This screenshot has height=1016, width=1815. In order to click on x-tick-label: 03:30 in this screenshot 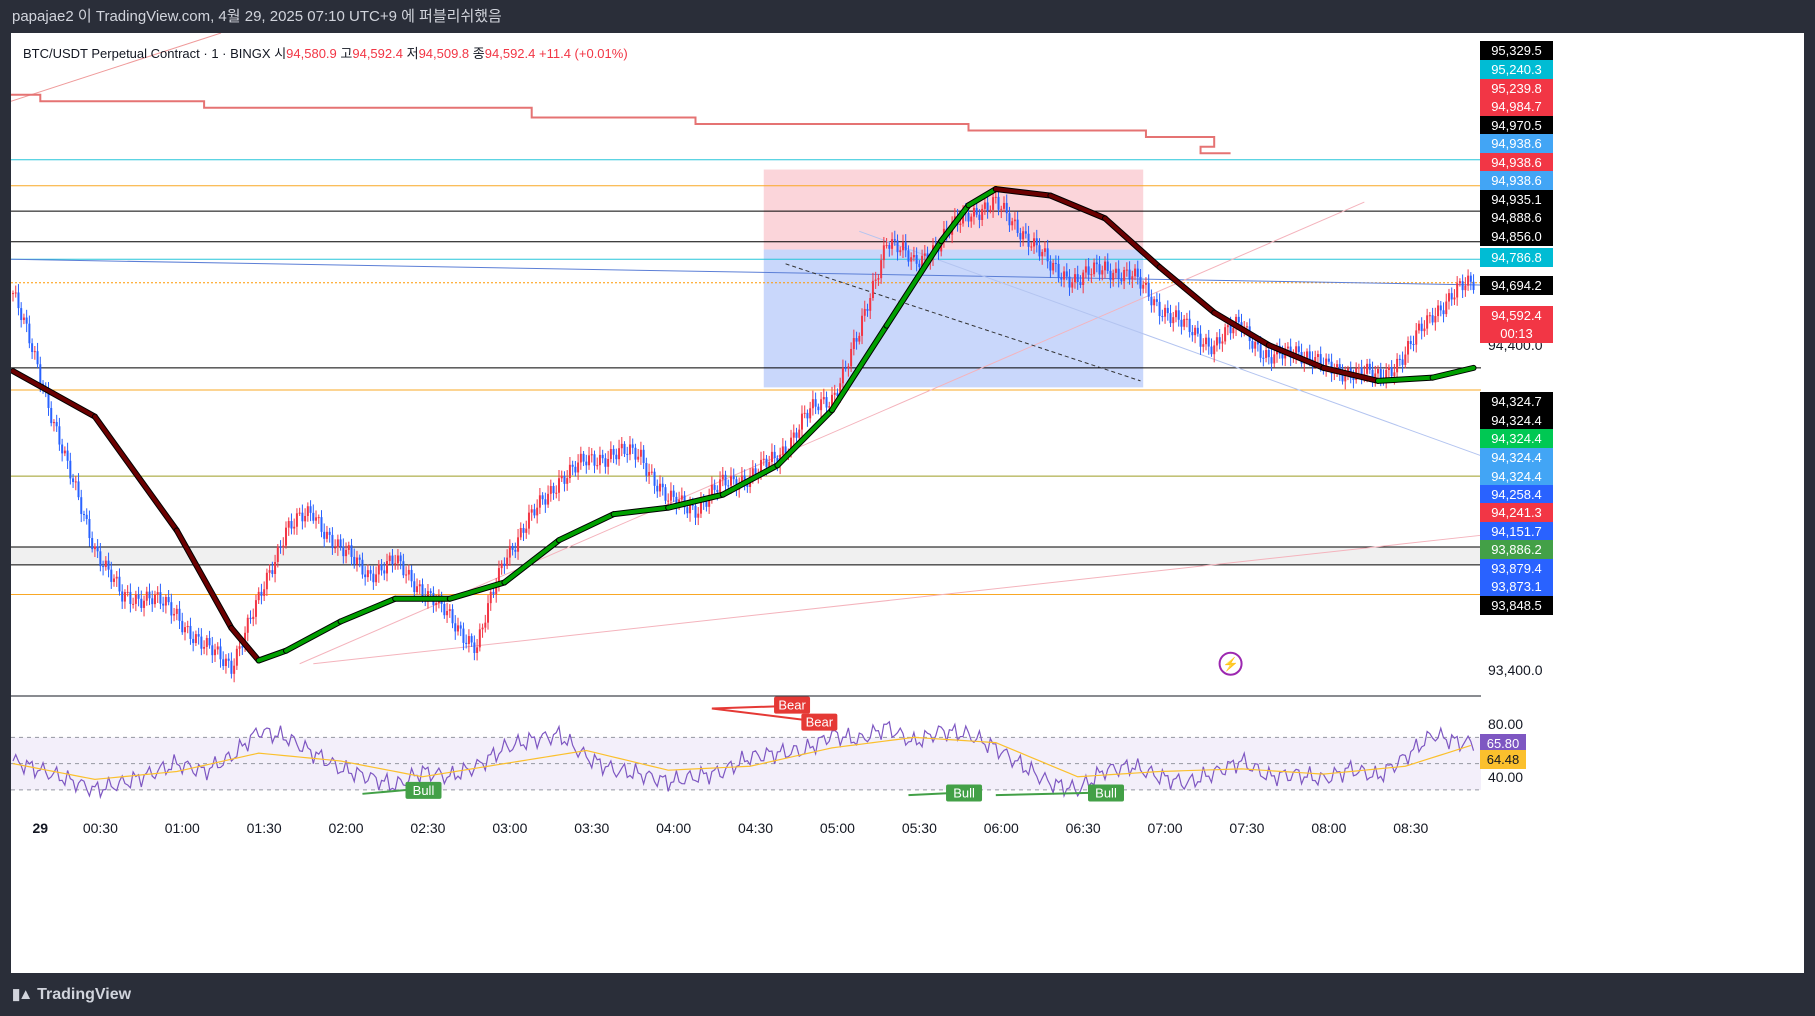, I will do `click(591, 828)`.